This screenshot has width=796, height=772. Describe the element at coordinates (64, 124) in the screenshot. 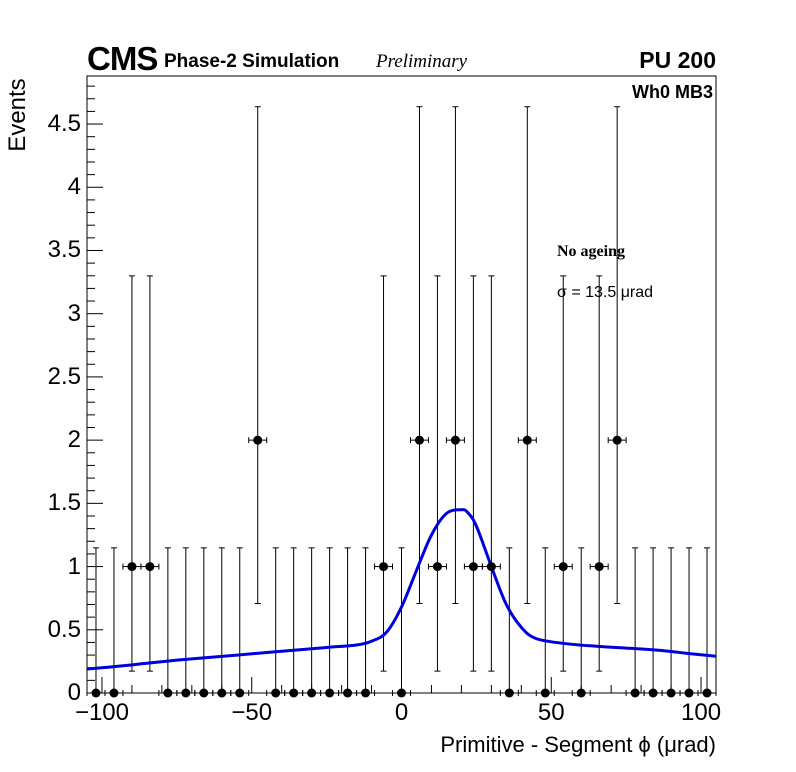

I see `y-tick-label: 4.5` at that location.